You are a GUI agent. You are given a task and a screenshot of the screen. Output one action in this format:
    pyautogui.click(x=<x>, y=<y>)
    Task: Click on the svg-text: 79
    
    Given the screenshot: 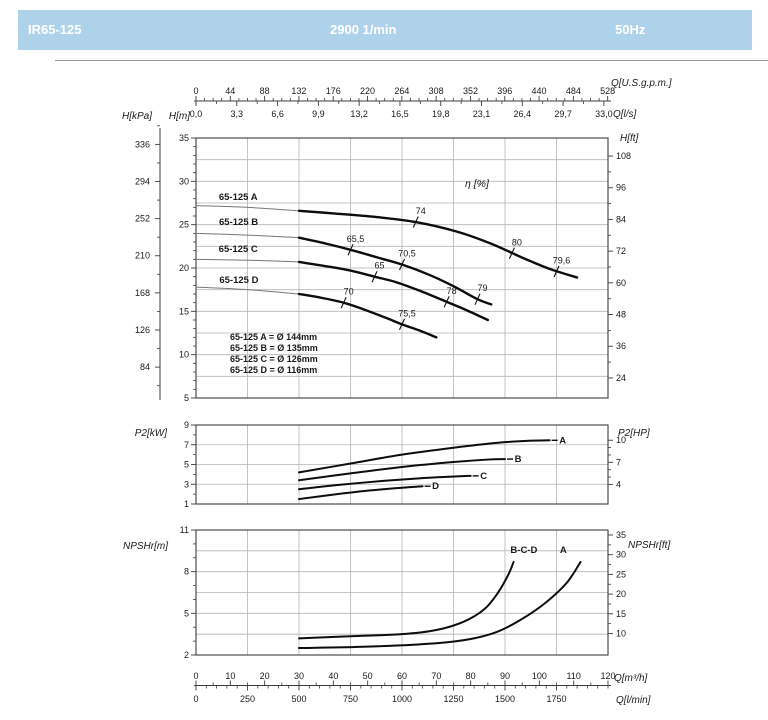 What is the action you would take?
    pyautogui.click(x=483, y=288)
    